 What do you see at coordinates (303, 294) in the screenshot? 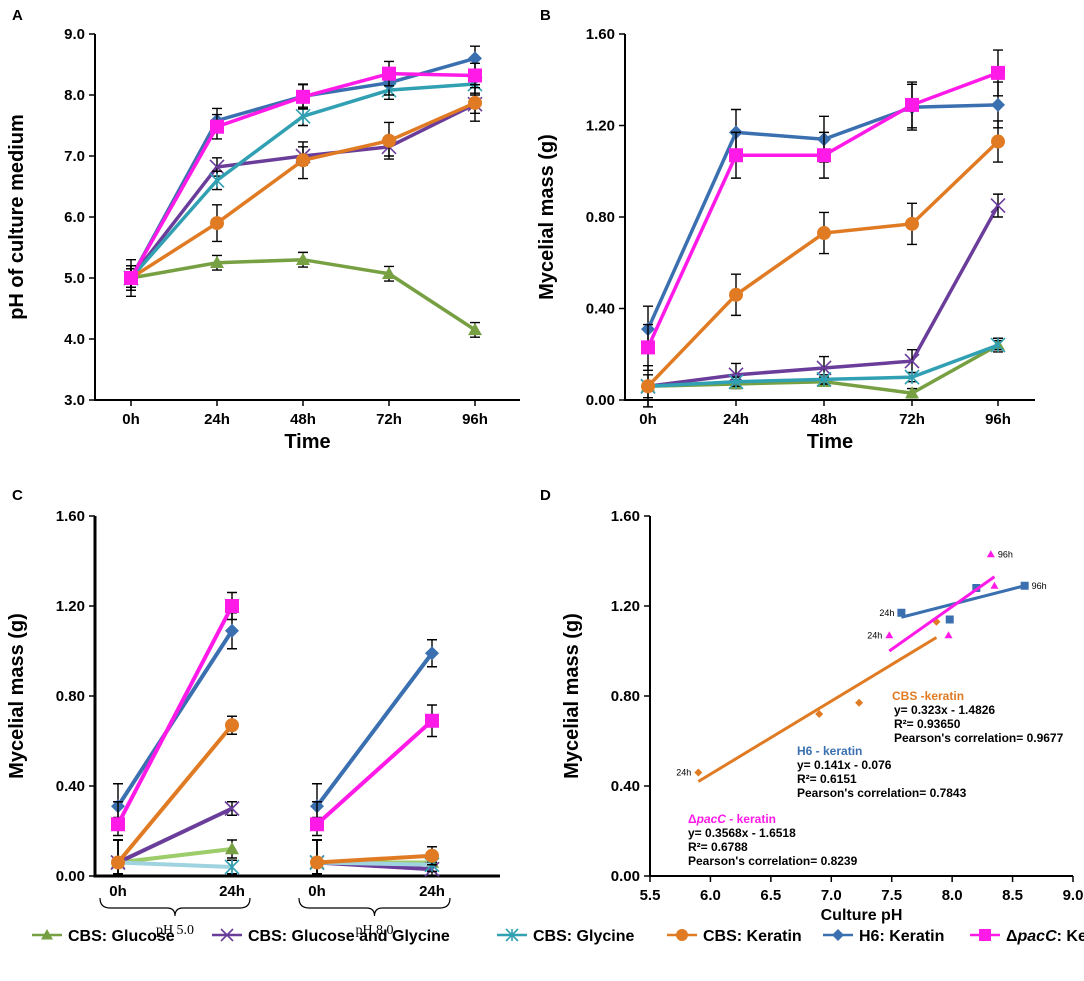
I see `panel-a-series-line` at bounding box center [303, 294].